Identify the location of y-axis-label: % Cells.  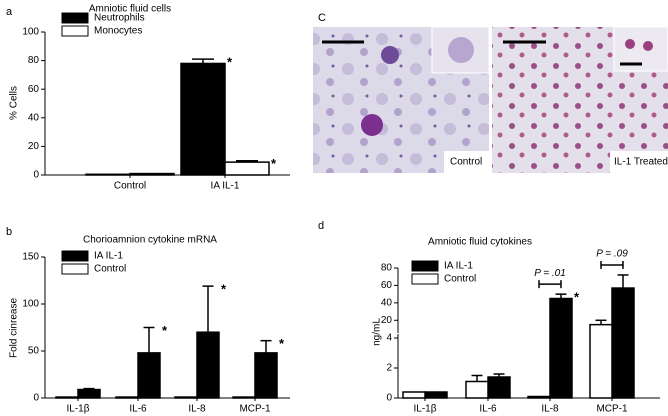
(14, 103).